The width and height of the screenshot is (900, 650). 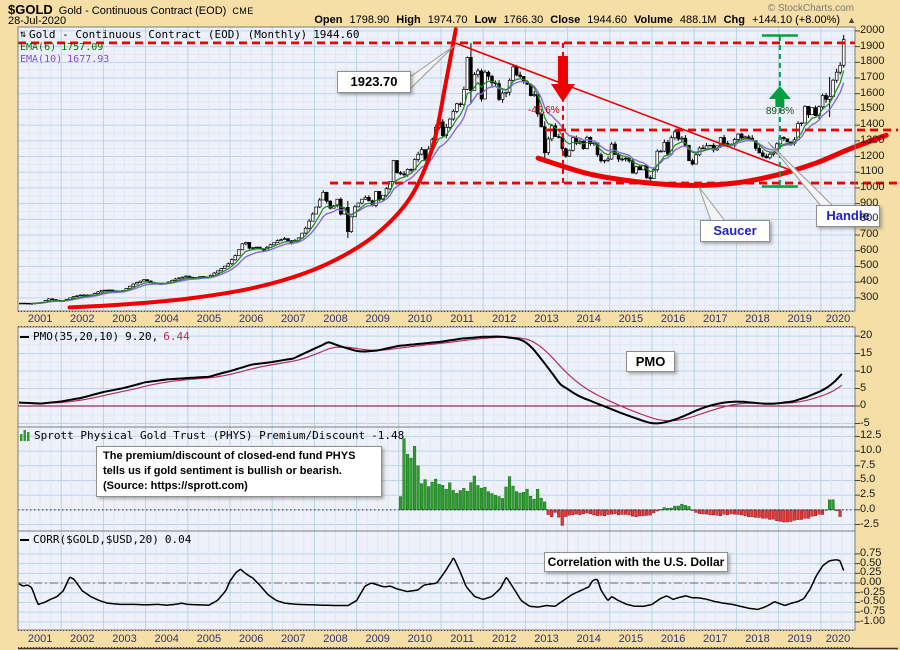 I want to click on quote-label: Volume, so click(x=653, y=20).